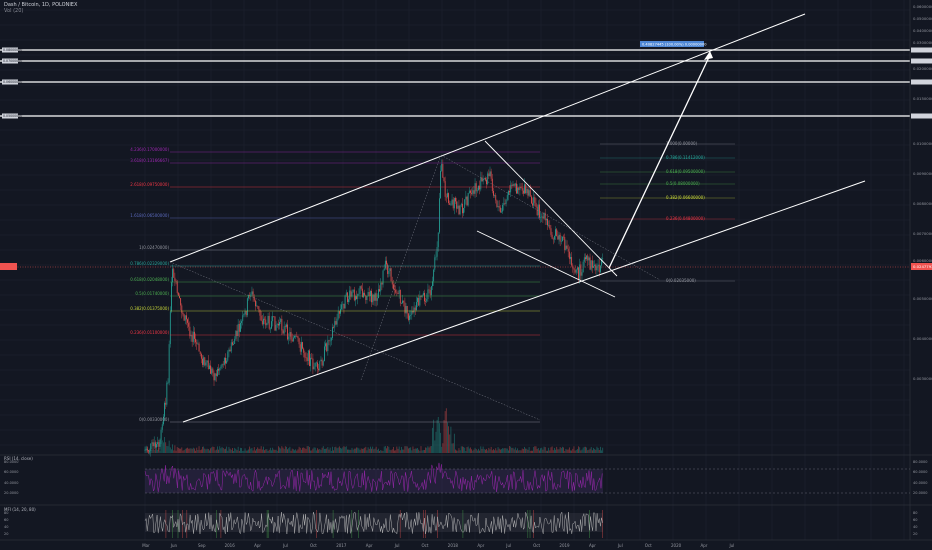 The image size is (932, 550). What do you see at coordinates (922, 233) in the screenshot?
I see `price-tick-label: 0.00700000` at bounding box center [922, 233].